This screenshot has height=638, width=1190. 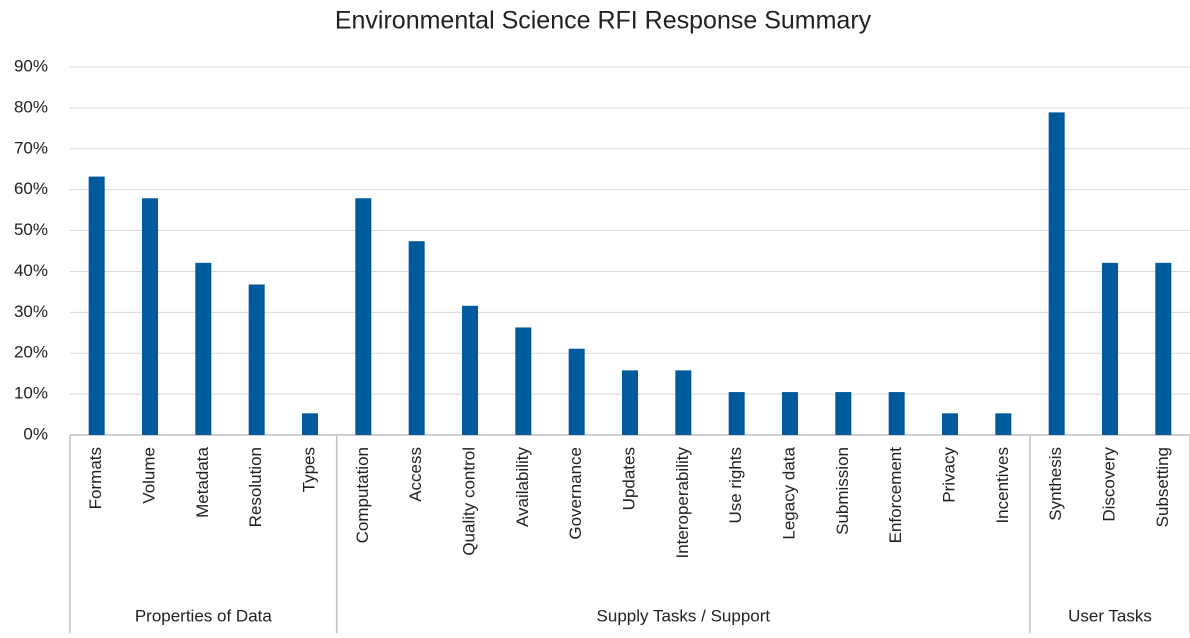 I want to click on x-tick-label: Updates, so click(x=628, y=478).